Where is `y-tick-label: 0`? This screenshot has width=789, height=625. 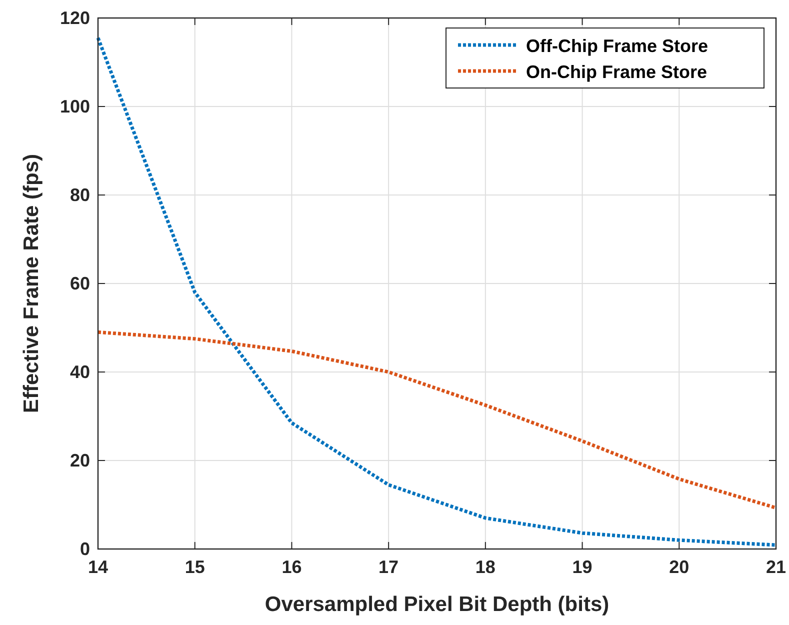 y-tick-label: 0 is located at coordinates (85, 549).